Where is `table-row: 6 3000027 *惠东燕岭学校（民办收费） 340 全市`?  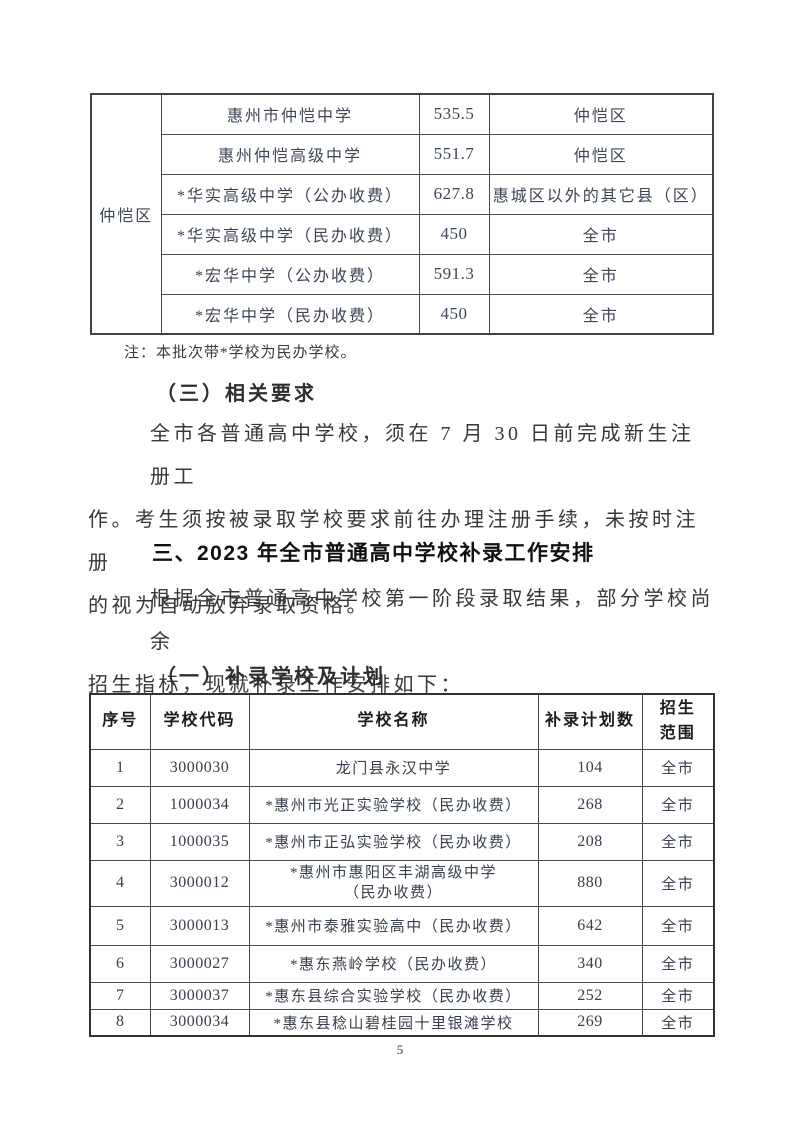
table-row: 6 3000027 *惠东燕岭学校（民办收费） 340 全市 is located at coordinates (402, 963).